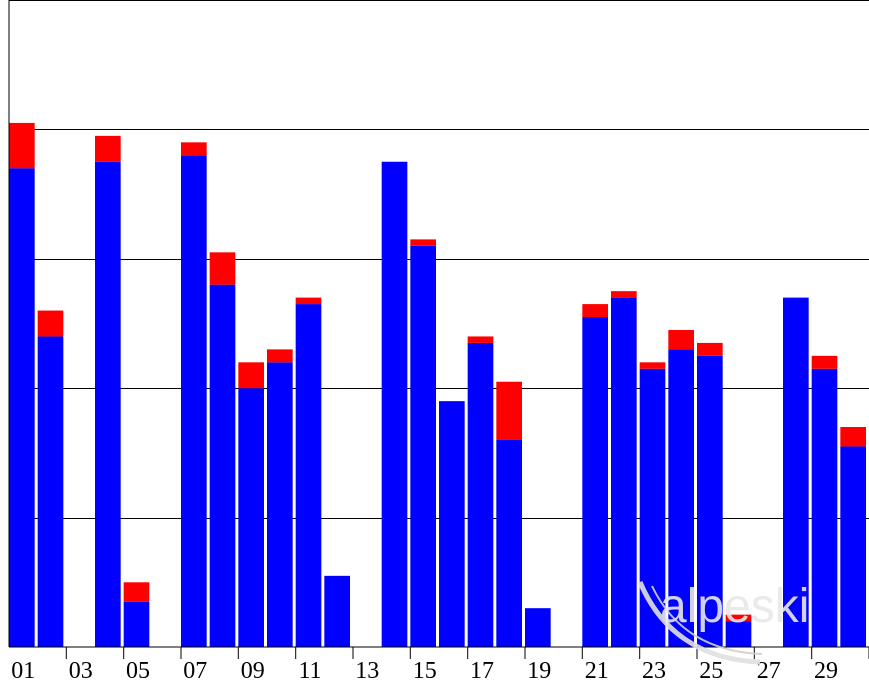 The image size is (869, 680). I want to click on x-ticks: 01 03 05 07 09 11 13 15 17 19 21 23 25 27 29, so click(440, 663).